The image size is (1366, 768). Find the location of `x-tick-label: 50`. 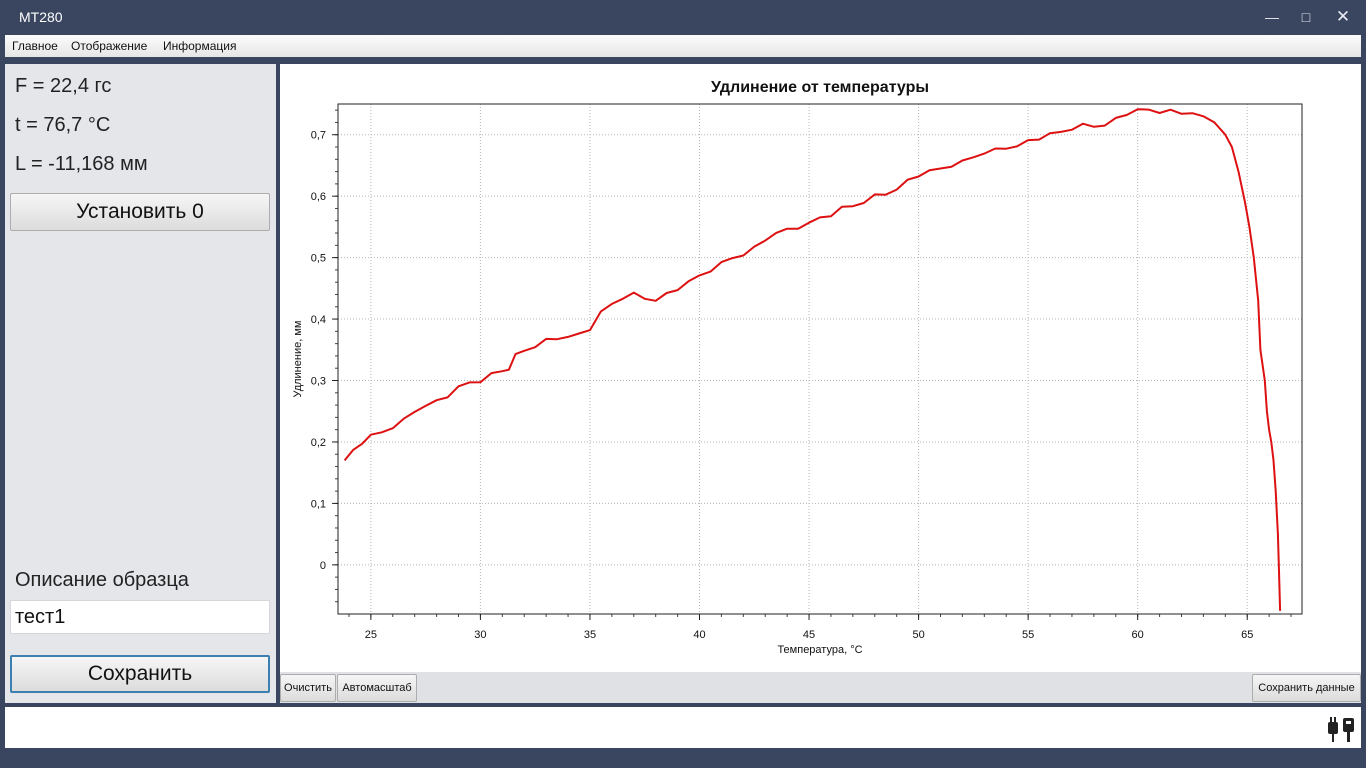

x-tick-label: 50 is located at coordinates (918, 635).